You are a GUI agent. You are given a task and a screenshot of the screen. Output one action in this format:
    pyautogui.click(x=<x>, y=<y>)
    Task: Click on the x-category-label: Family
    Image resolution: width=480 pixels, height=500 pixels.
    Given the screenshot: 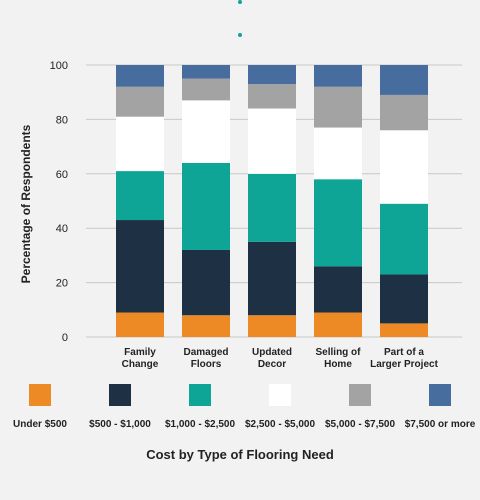 What is the action you would take?
    pyautogui.click(x=140, y=352)
    